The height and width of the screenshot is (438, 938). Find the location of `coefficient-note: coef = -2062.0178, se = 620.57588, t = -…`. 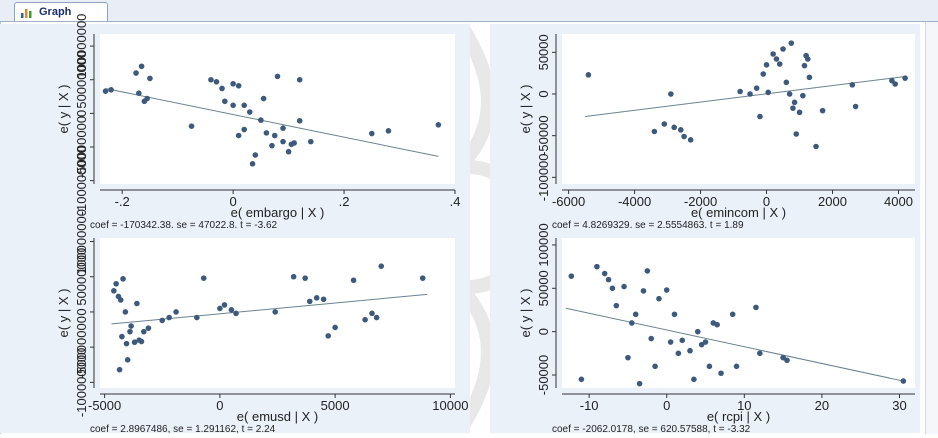

coefficient-note: coef = -2062.0178, se = 620.57588, t = -… is located at coordinates (651, 429).